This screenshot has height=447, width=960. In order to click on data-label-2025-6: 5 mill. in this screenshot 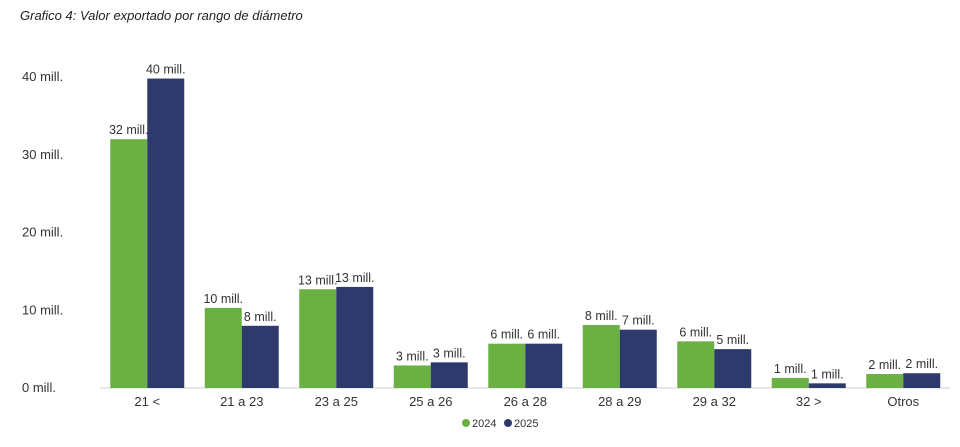, I will do `click(732, 340)`.